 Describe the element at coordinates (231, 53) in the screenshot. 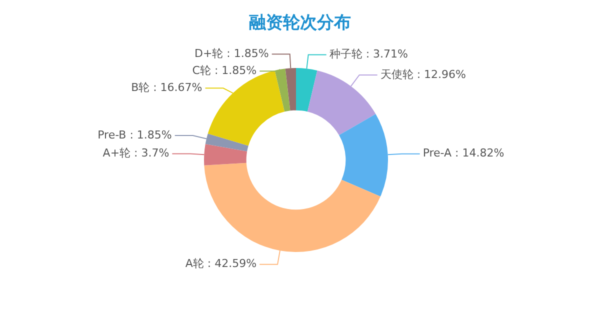

I see `slice-label: D+轮 : 1.85%` at that location.